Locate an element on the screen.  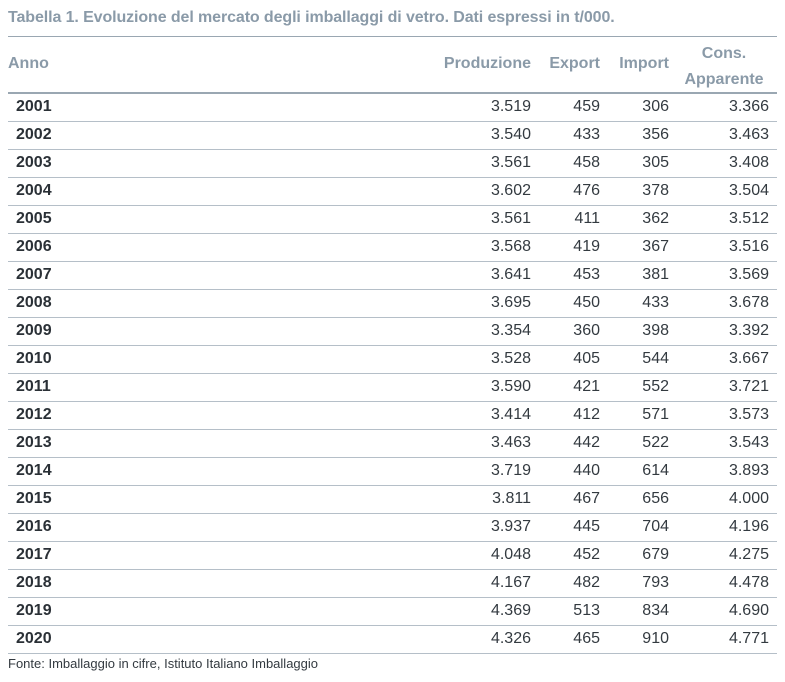
cell-cons-apparente: 4.690 is located at coordinates (748, 610).